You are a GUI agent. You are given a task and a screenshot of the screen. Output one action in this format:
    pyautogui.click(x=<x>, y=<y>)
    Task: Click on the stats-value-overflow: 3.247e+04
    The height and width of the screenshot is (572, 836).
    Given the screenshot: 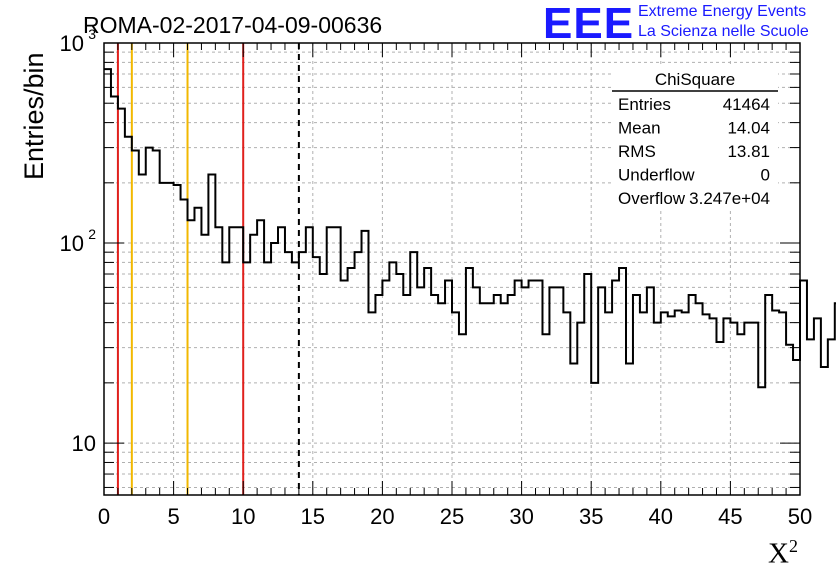 What is the action you would take?
    pyautogui.click(x=729, y=198)
    